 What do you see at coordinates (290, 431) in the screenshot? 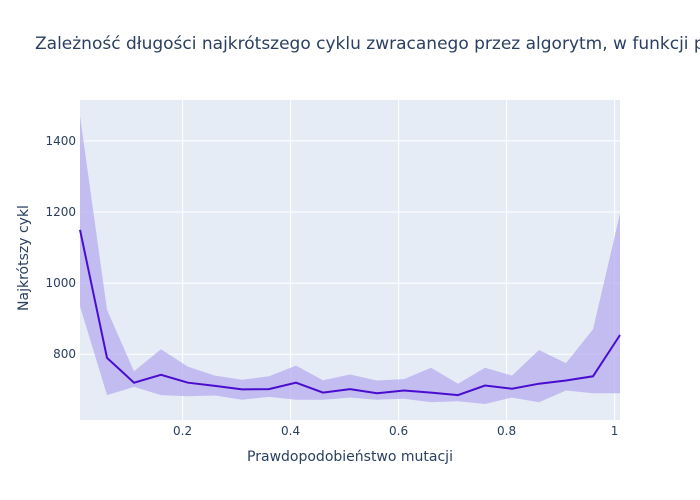
I see `x-tick-label: 0.4` at bounding box center [290, 431].